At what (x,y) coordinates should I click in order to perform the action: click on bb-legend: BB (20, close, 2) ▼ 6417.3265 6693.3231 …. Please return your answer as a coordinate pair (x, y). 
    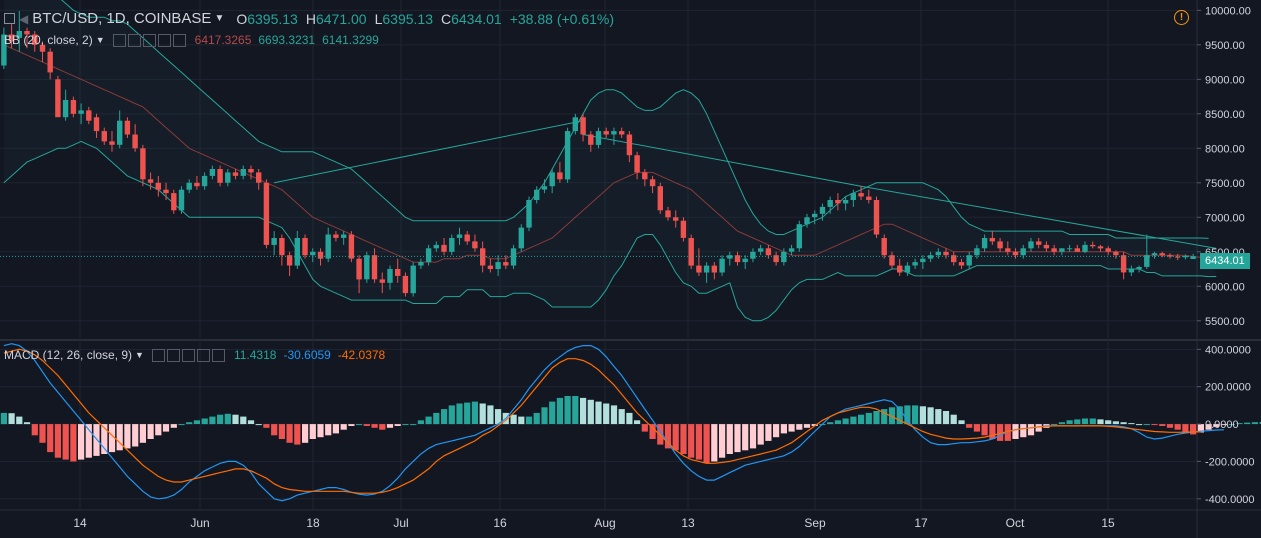
    Looking at the image, I should click on (191, 40).